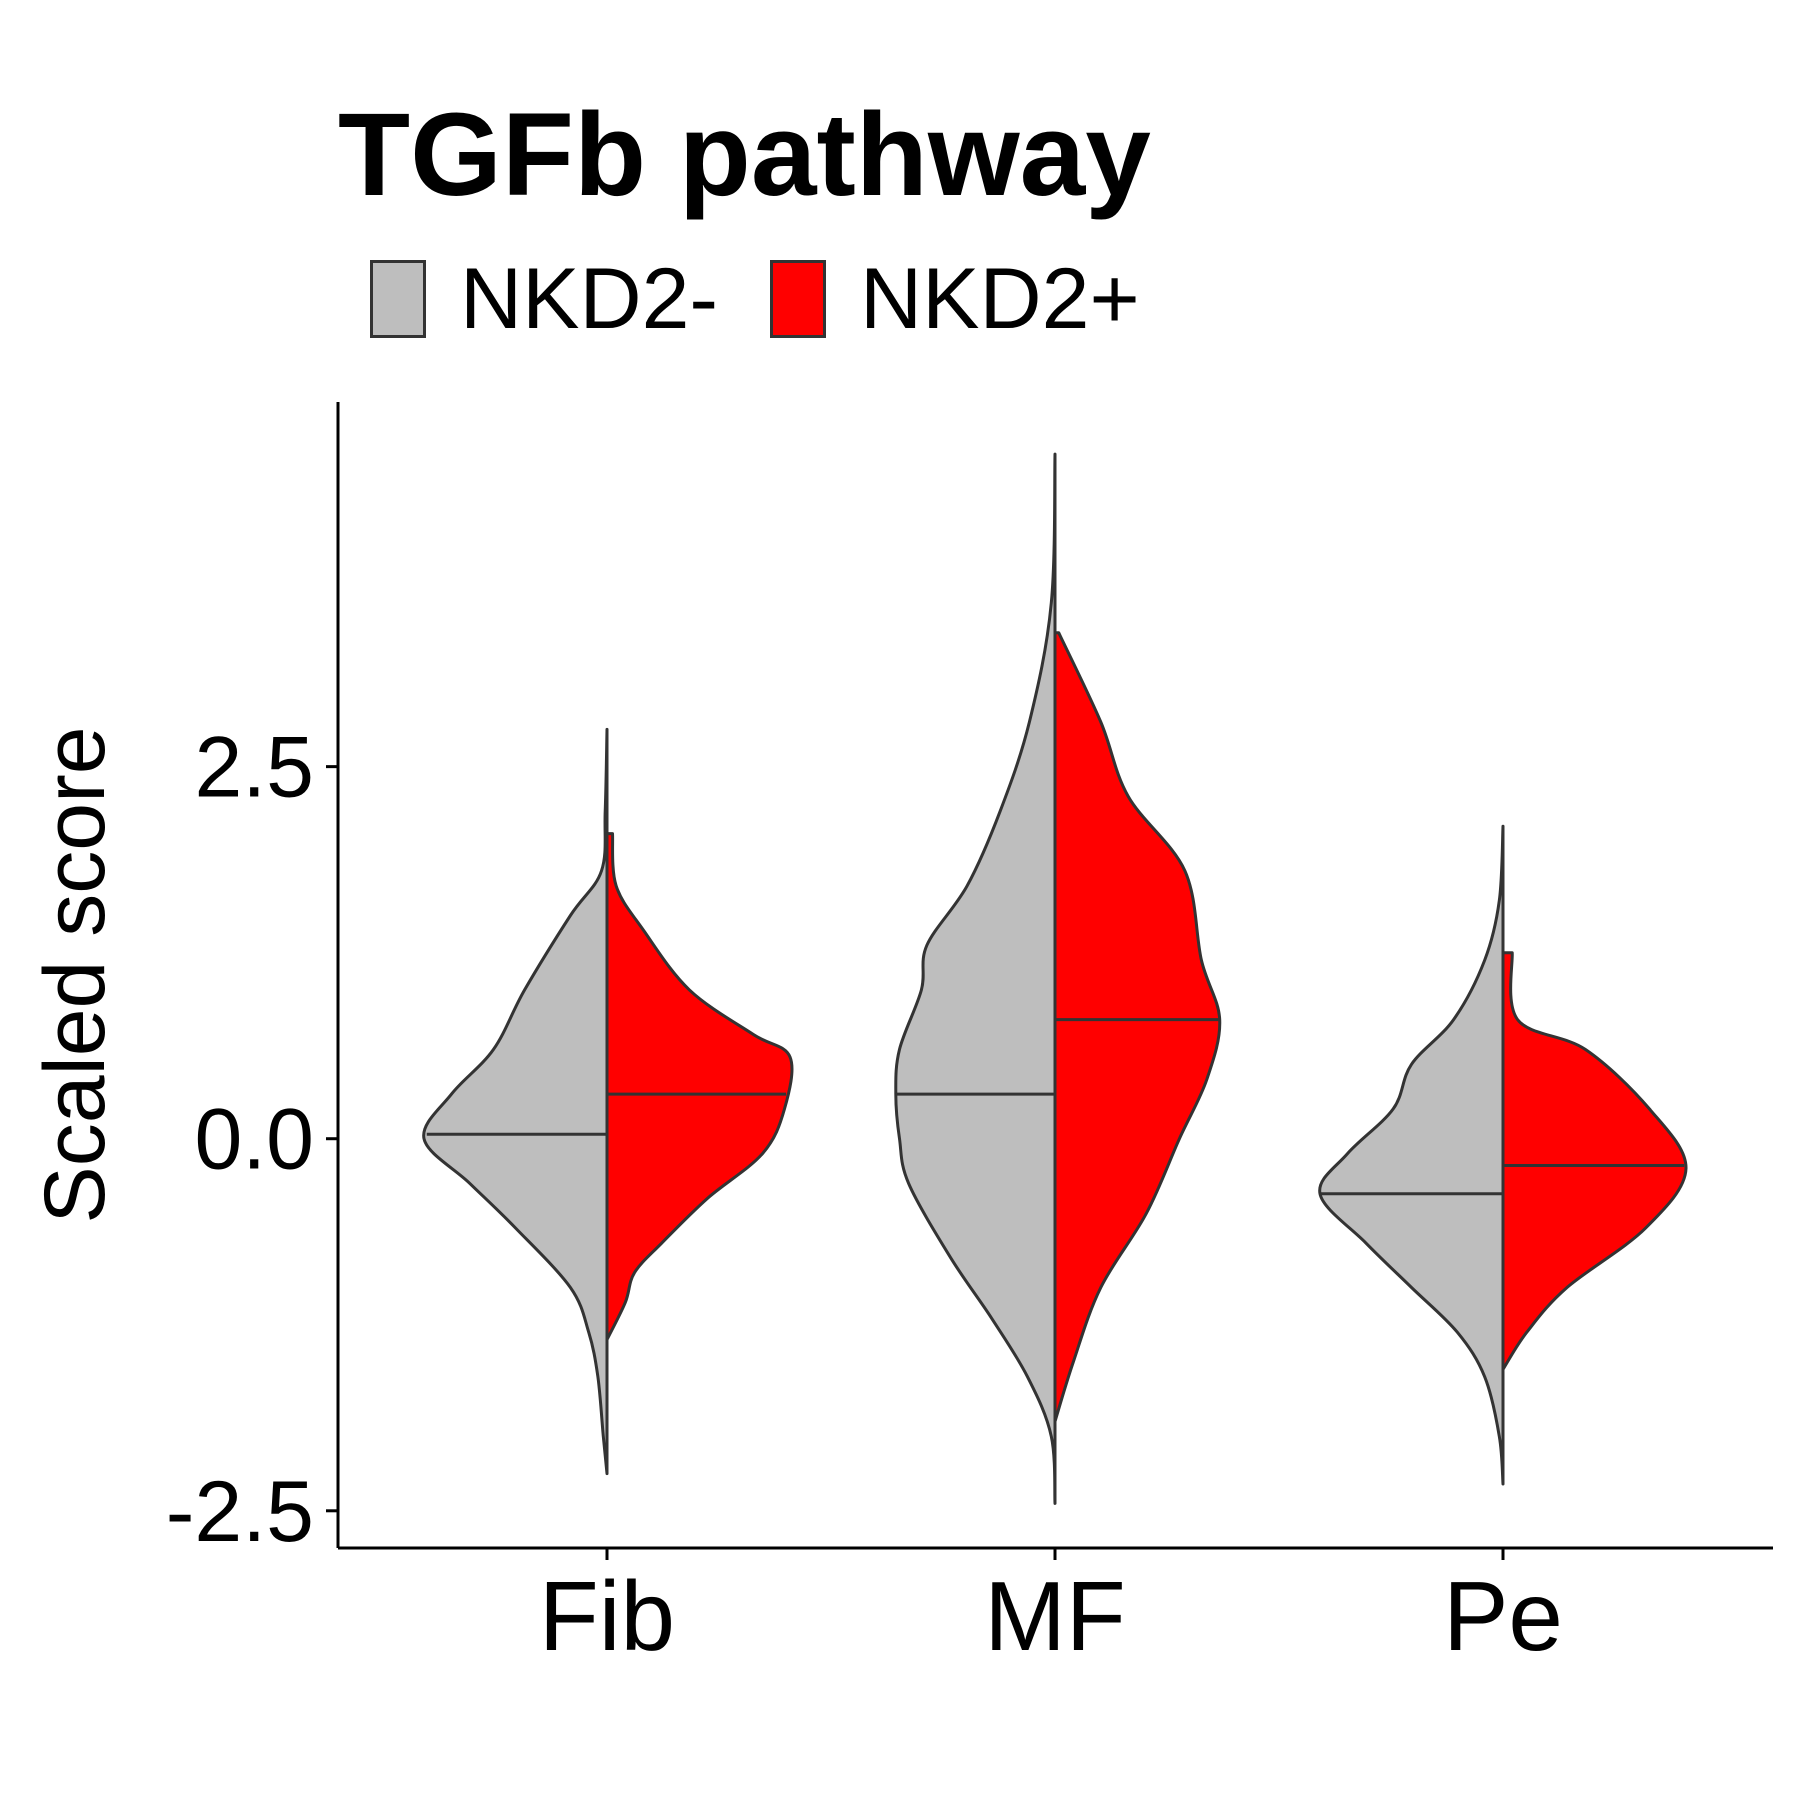 The height and width of the screenshot is (1800, 1800). I want to click on x-tick-label: MF, so click(1055, 1616).